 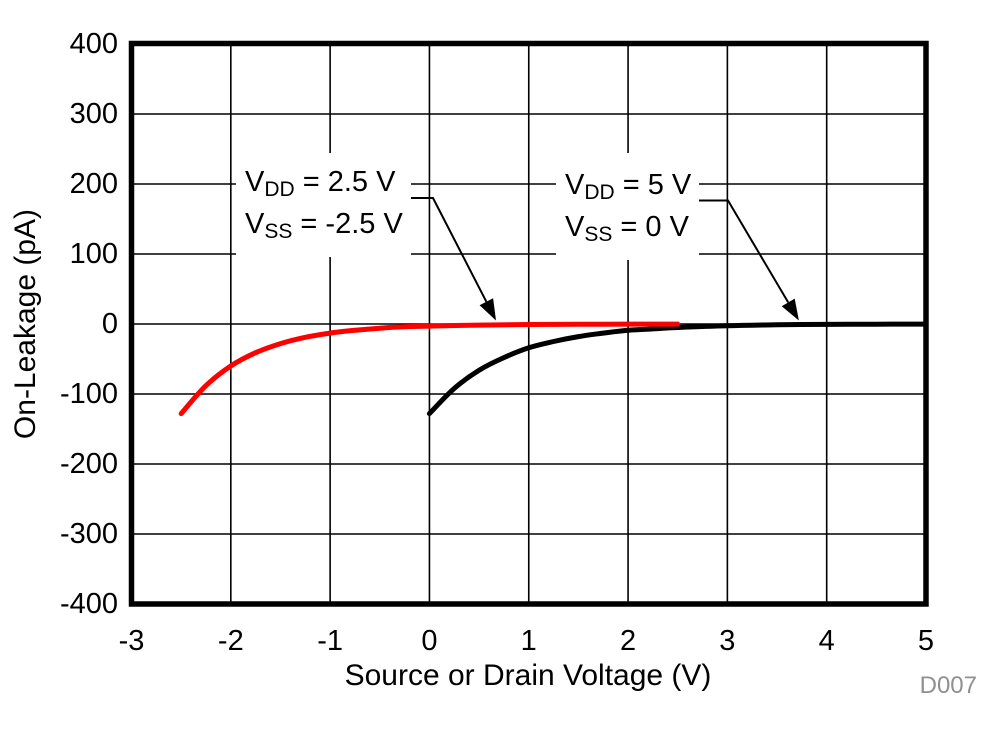 I want to click on y-tick-label: -300, so click(x=88, y=534).